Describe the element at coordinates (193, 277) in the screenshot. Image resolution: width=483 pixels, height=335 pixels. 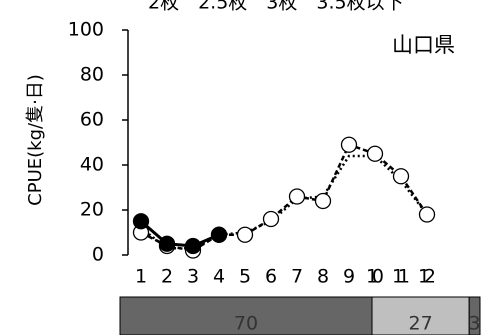
I see `x-tick-label: 3` at that location.